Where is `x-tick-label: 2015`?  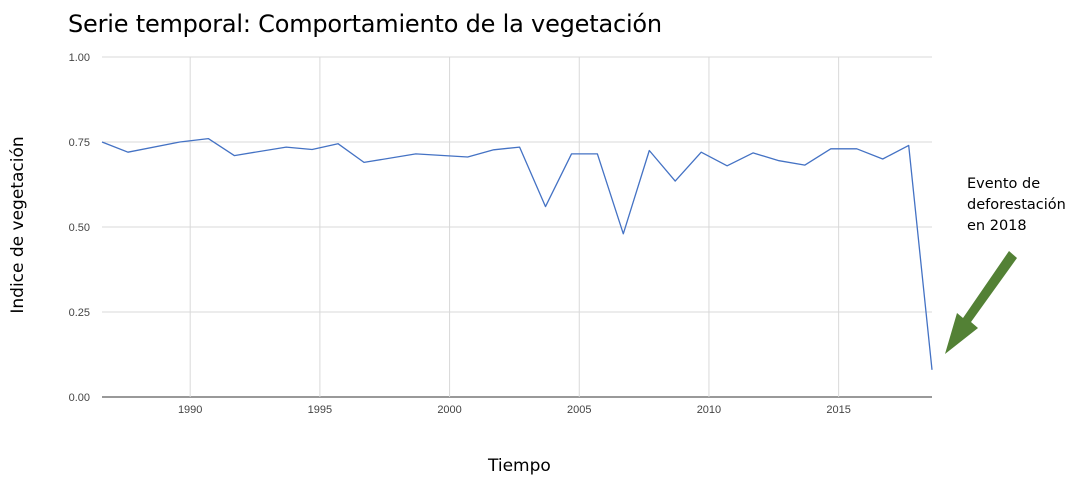 x-tick-label: 2015 is located at coordinates (838, 410).